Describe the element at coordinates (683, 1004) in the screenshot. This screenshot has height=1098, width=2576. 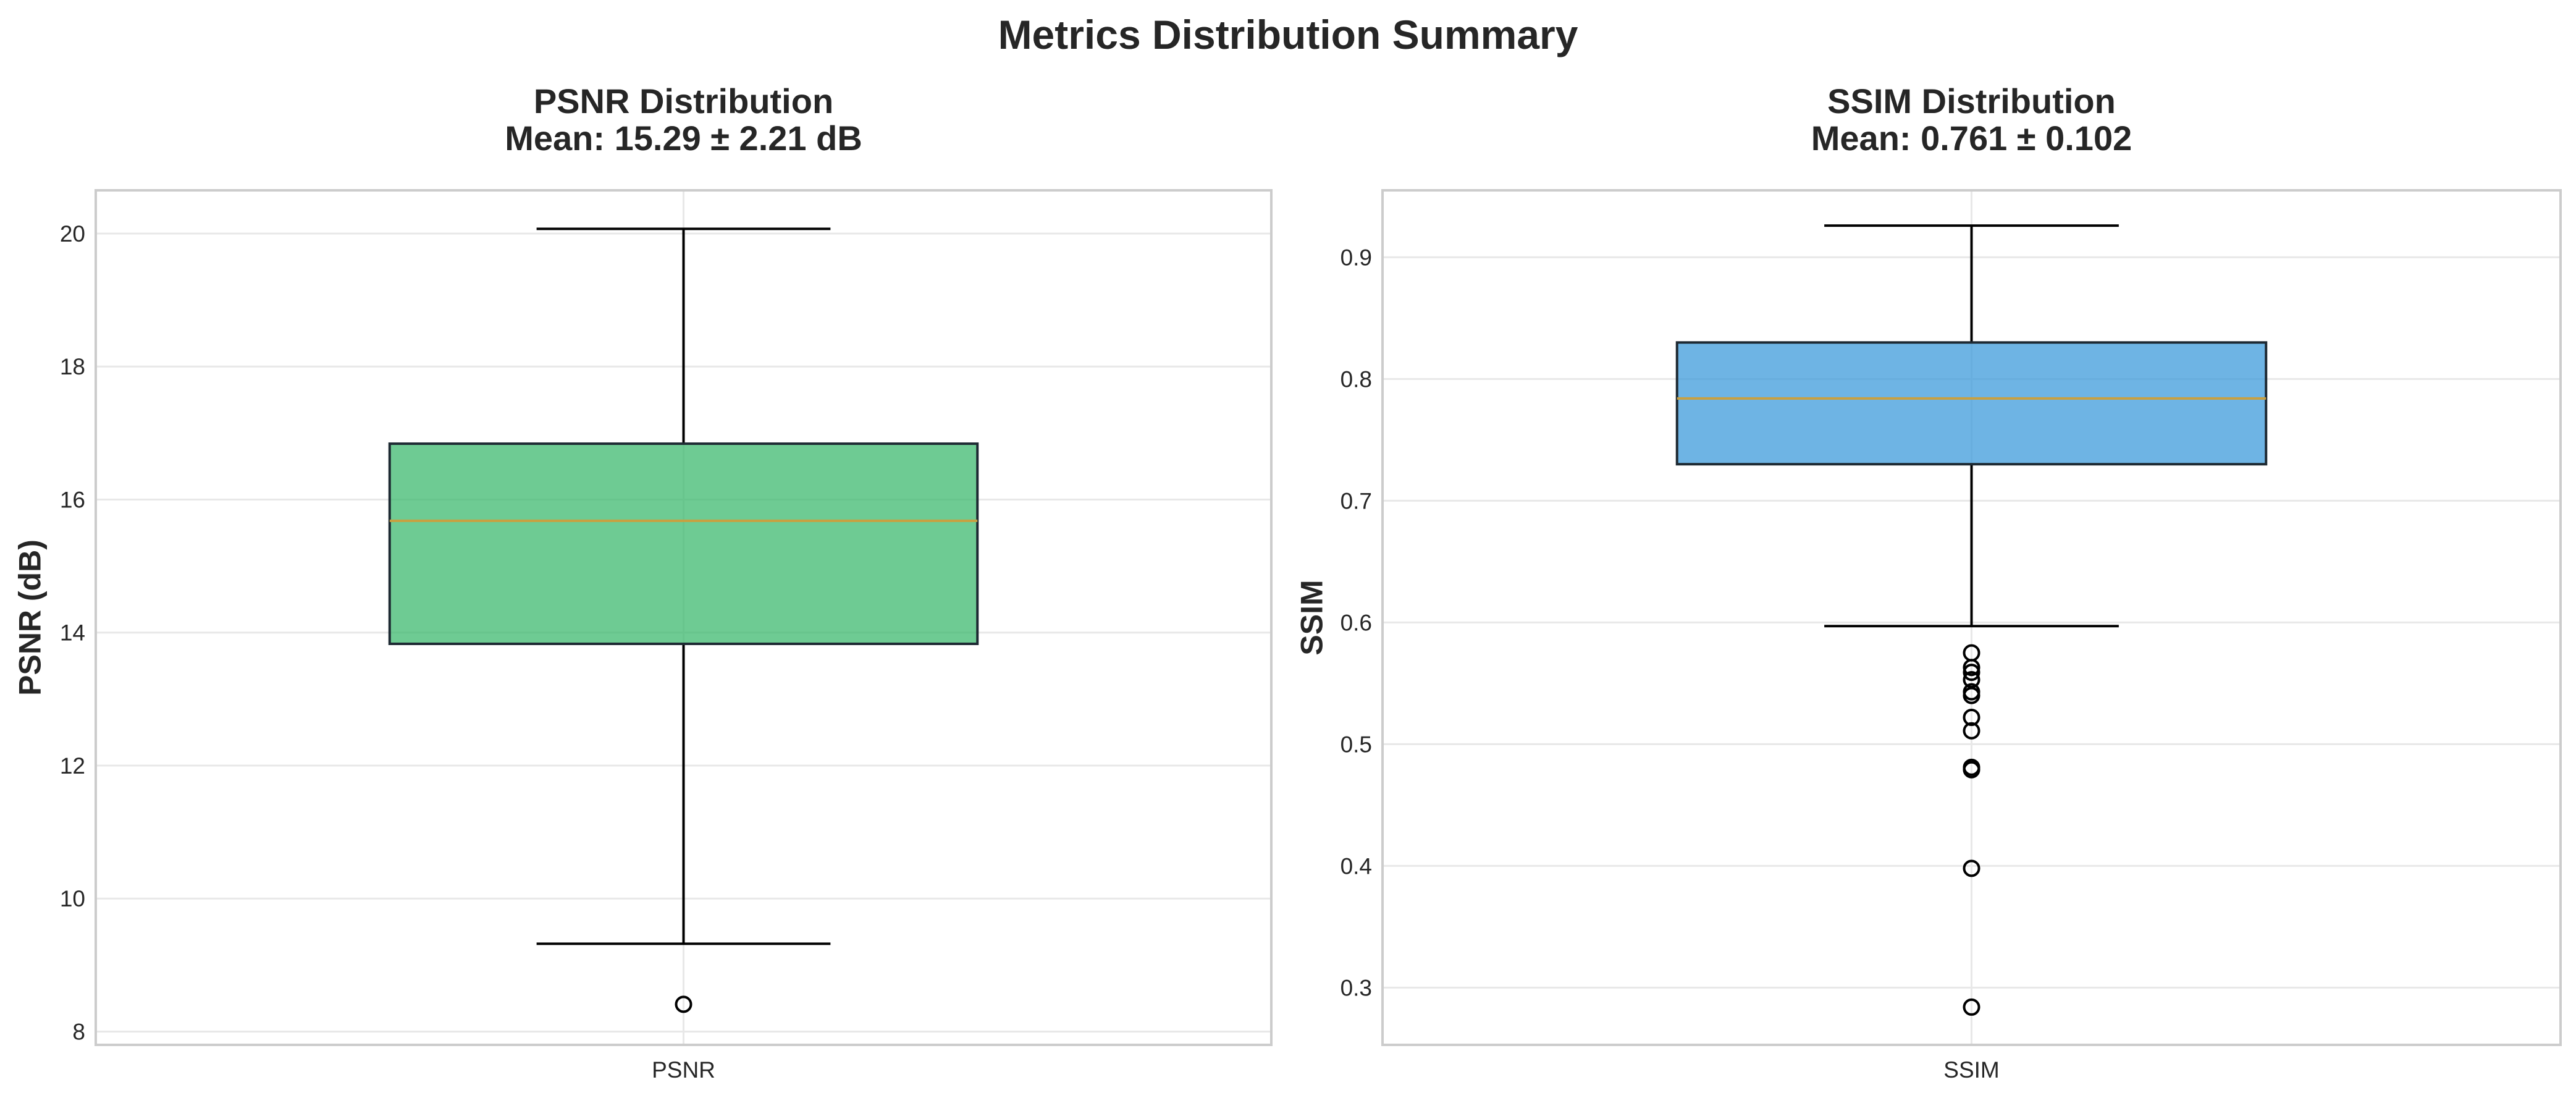
I see `psnr-outlier-point` at that location.